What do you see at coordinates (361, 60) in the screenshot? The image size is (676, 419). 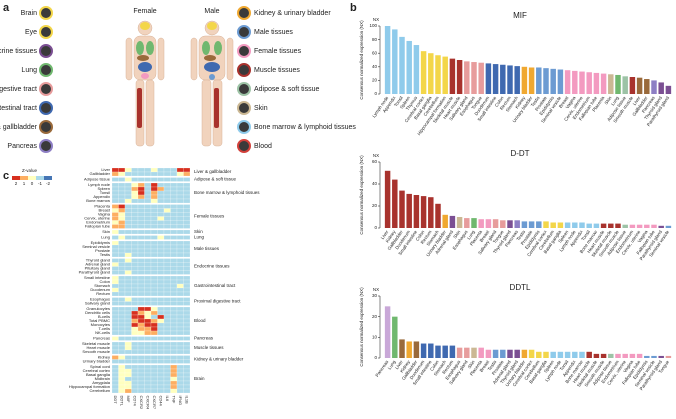 I see `y-axis-label: Consensus normalized expression (NX)` at bounding box center [361, 60].